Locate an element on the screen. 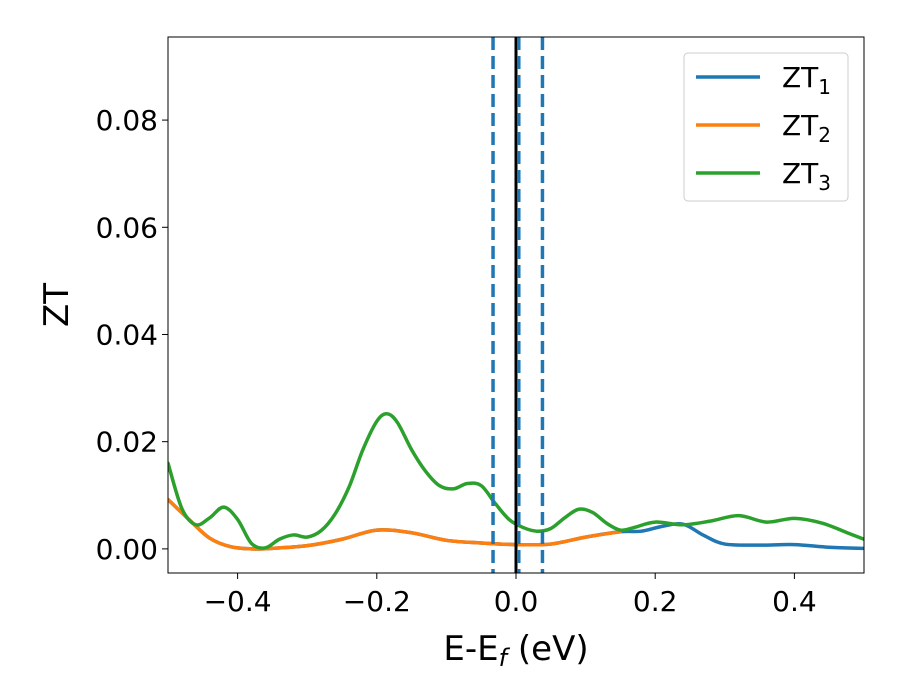 Image resolution: width=900 pixels, height=700 pixels. legend-label: ZT3 is located at coordinates (806, 176).